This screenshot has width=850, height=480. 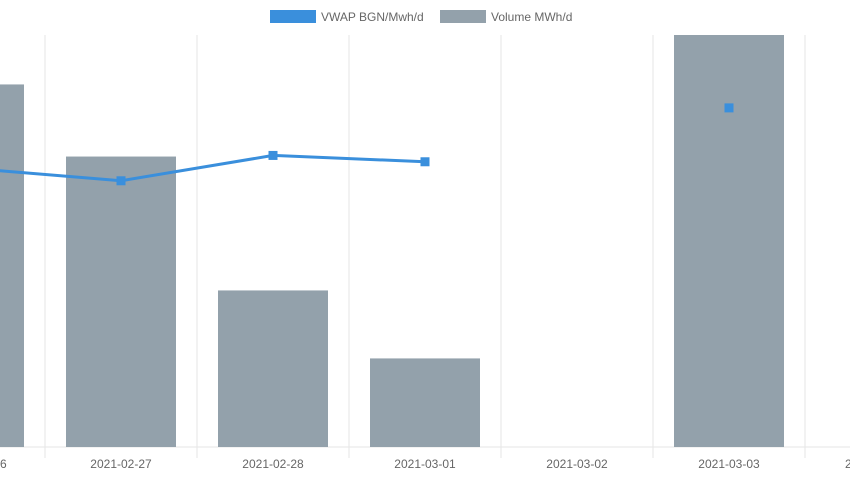 I want to click on legend-label: Volume MWh/d, so click(x=531, y=17).